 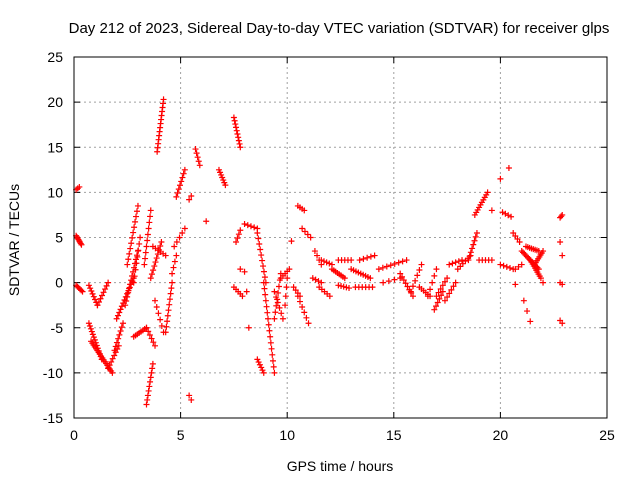 What do you see at coordinates (57, 328) in the screenshot?
I see `y-tick-label: -5` at bounding box center [57, 328].